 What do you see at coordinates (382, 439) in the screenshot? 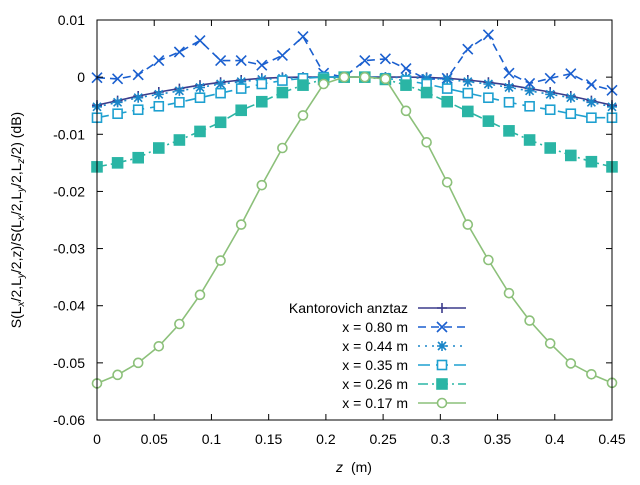
I see `x-tick-label: 0.25` at bounding box center [382, 439].